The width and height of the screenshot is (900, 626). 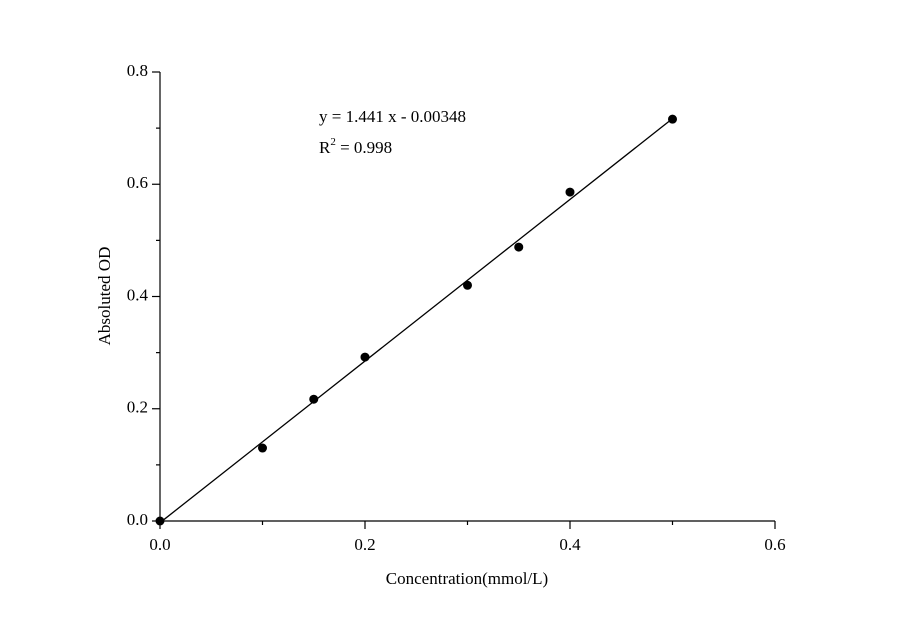 What do you see at coordinates (137, 519) in the screenshot?
I see `y-tick-label: 0.0` at bounding box center [137, 519].